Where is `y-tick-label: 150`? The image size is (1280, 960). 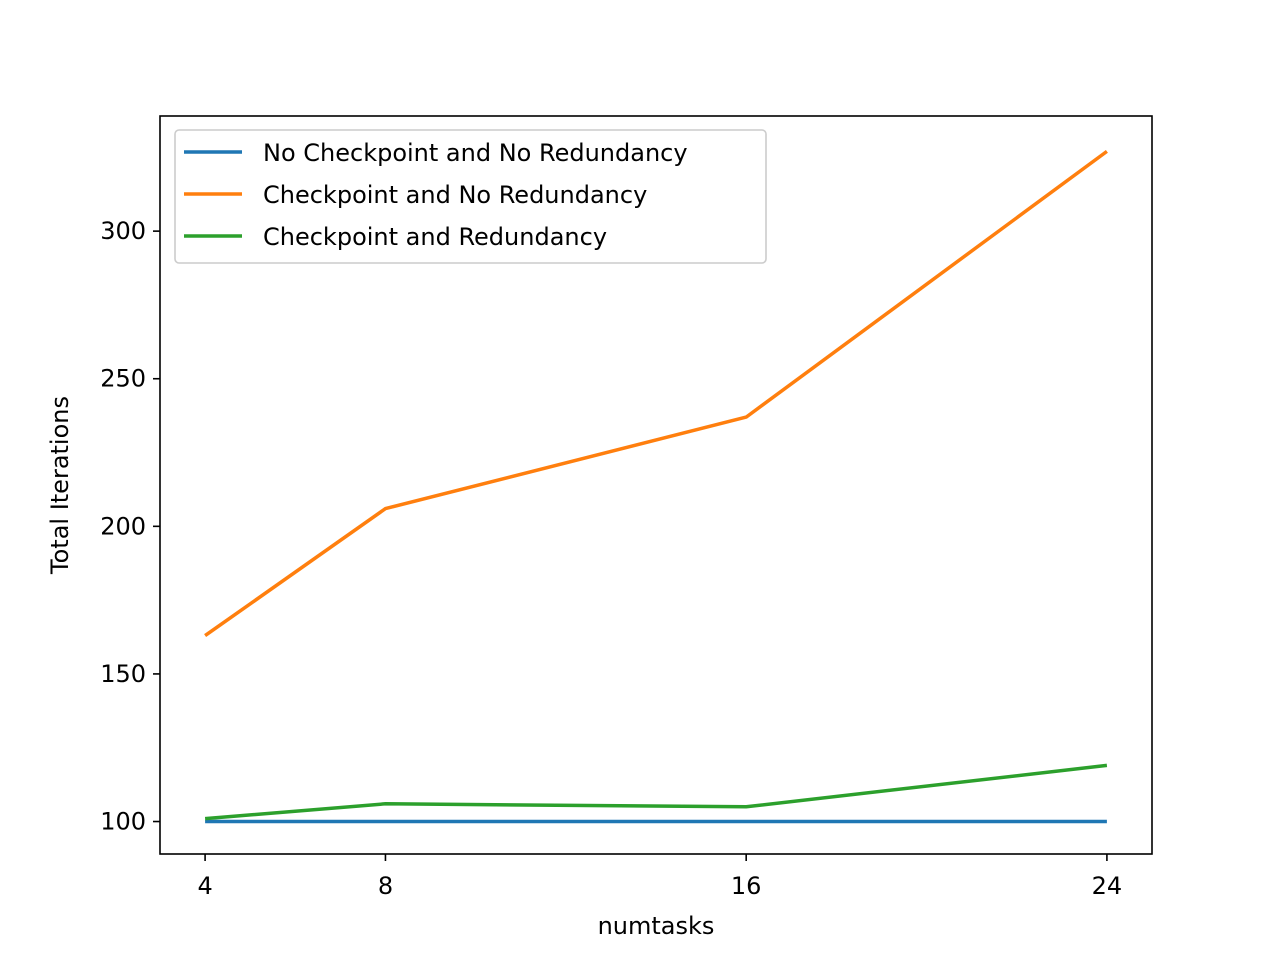
y-tick-label: 150 is located at coordinates (123, 674).